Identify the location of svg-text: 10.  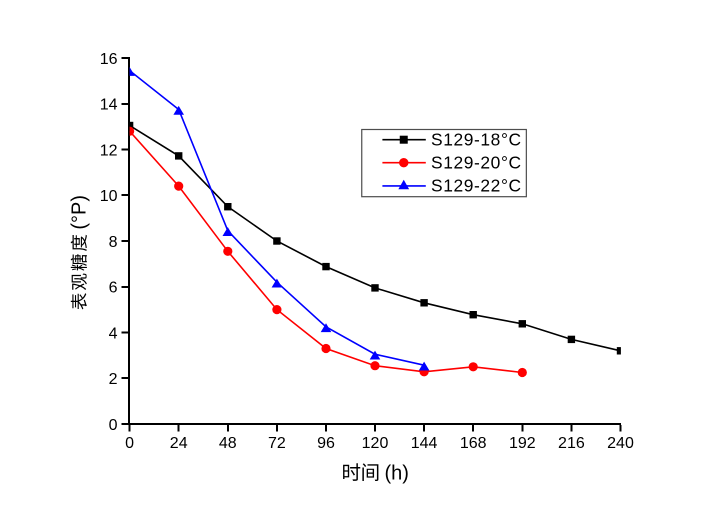
(109, 196).